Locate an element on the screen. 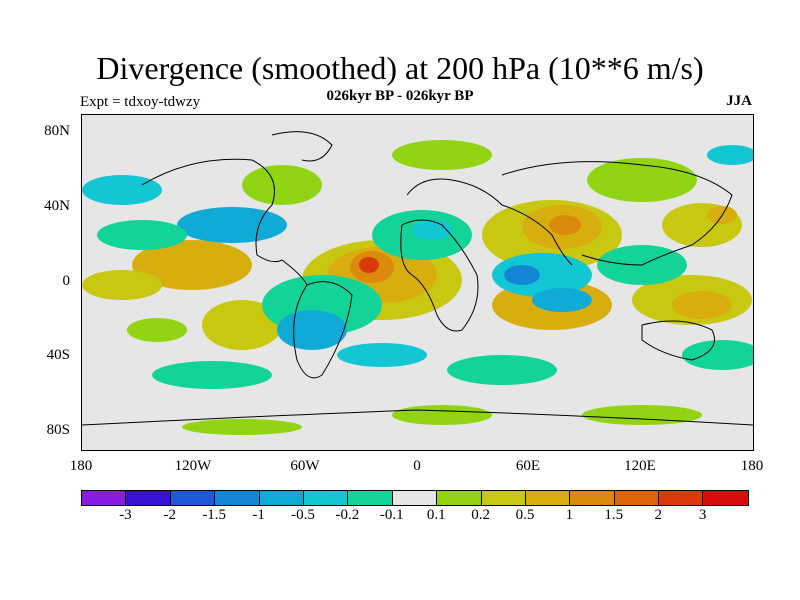  colorbar-level-label: 3 is located at coordinates (702, 515).